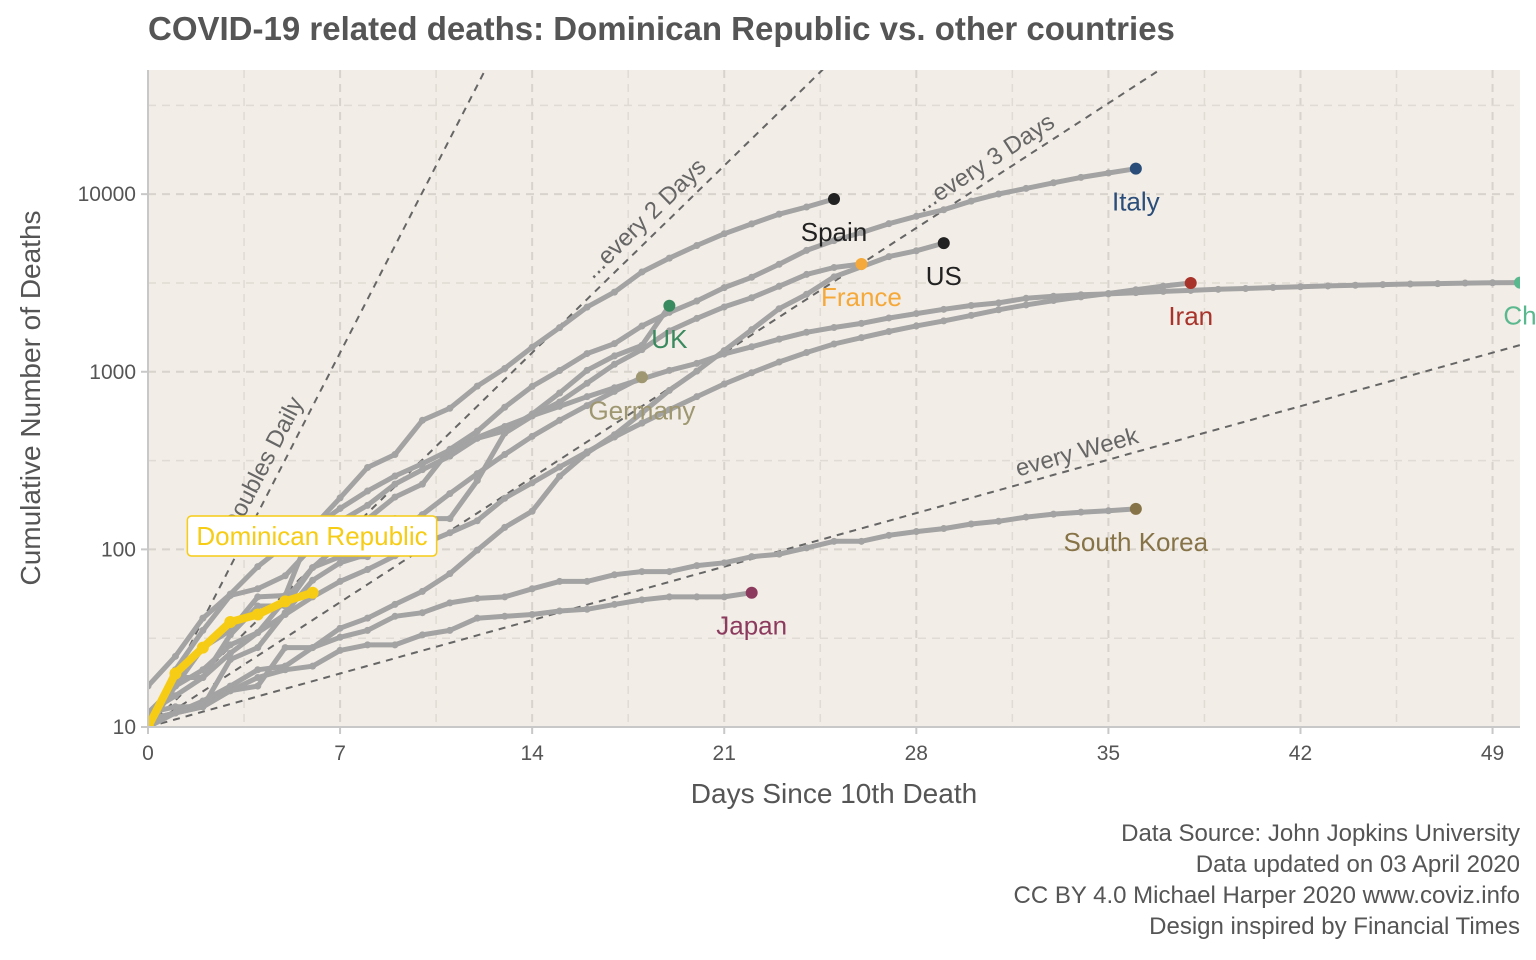 This screenshot has width=1536, height=960. Describe the element at coordinates (1320, 833) in the screenshot. I see `caption-line: Data Source: John Jopkins University` at that location.